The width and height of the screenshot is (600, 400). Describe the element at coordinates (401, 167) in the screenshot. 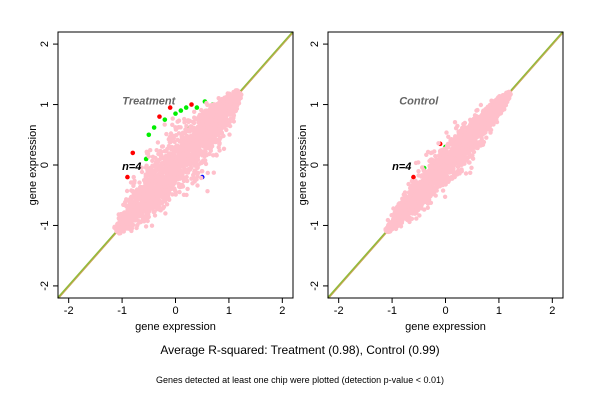

I see `sample-count: n=4` at that location.